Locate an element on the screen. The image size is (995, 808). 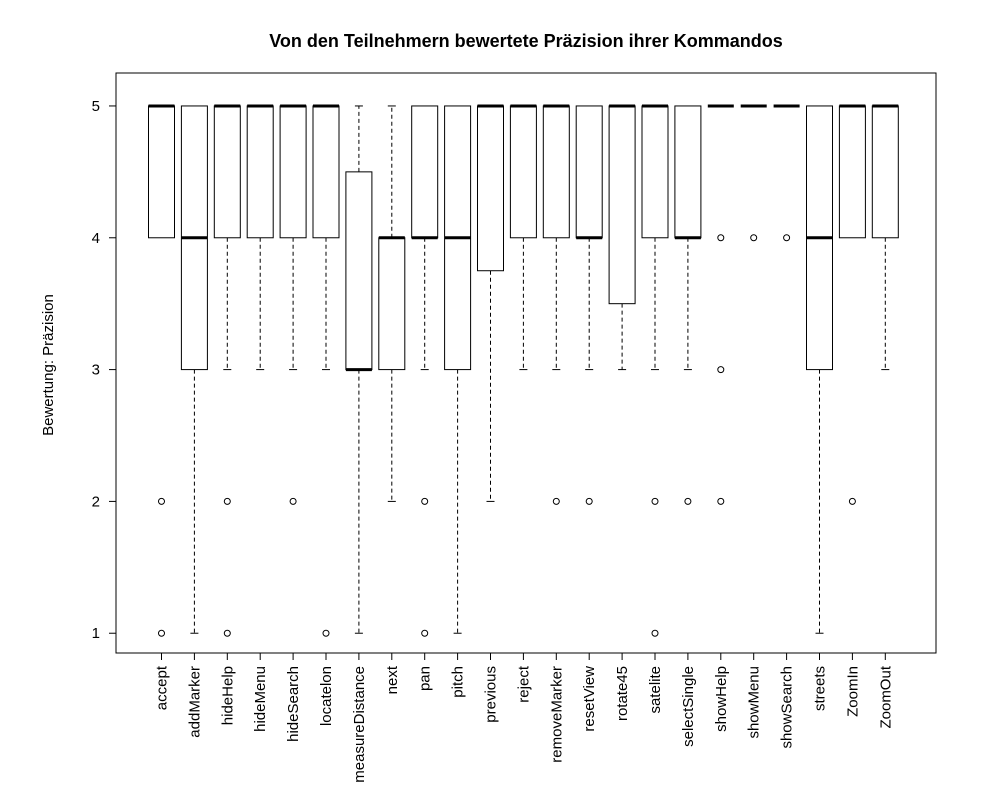
x-category-label: reject is located at coordinates (523, 684).